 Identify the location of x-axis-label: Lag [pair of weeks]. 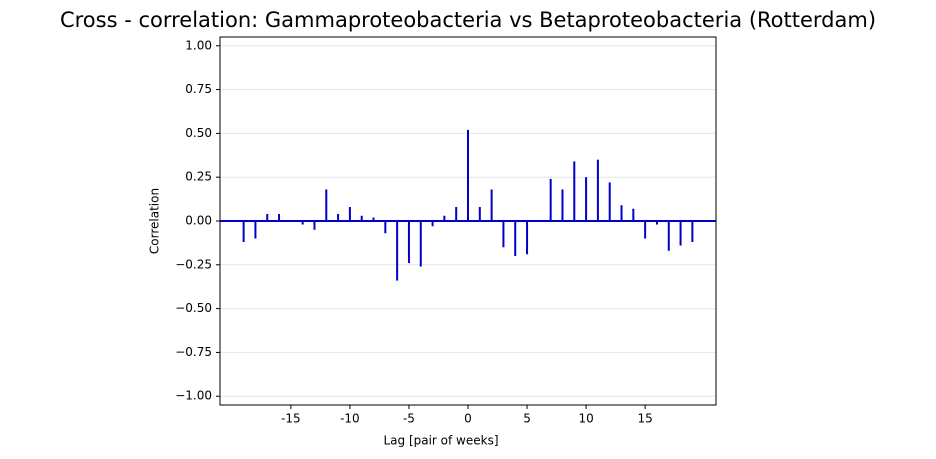
(440, 441).